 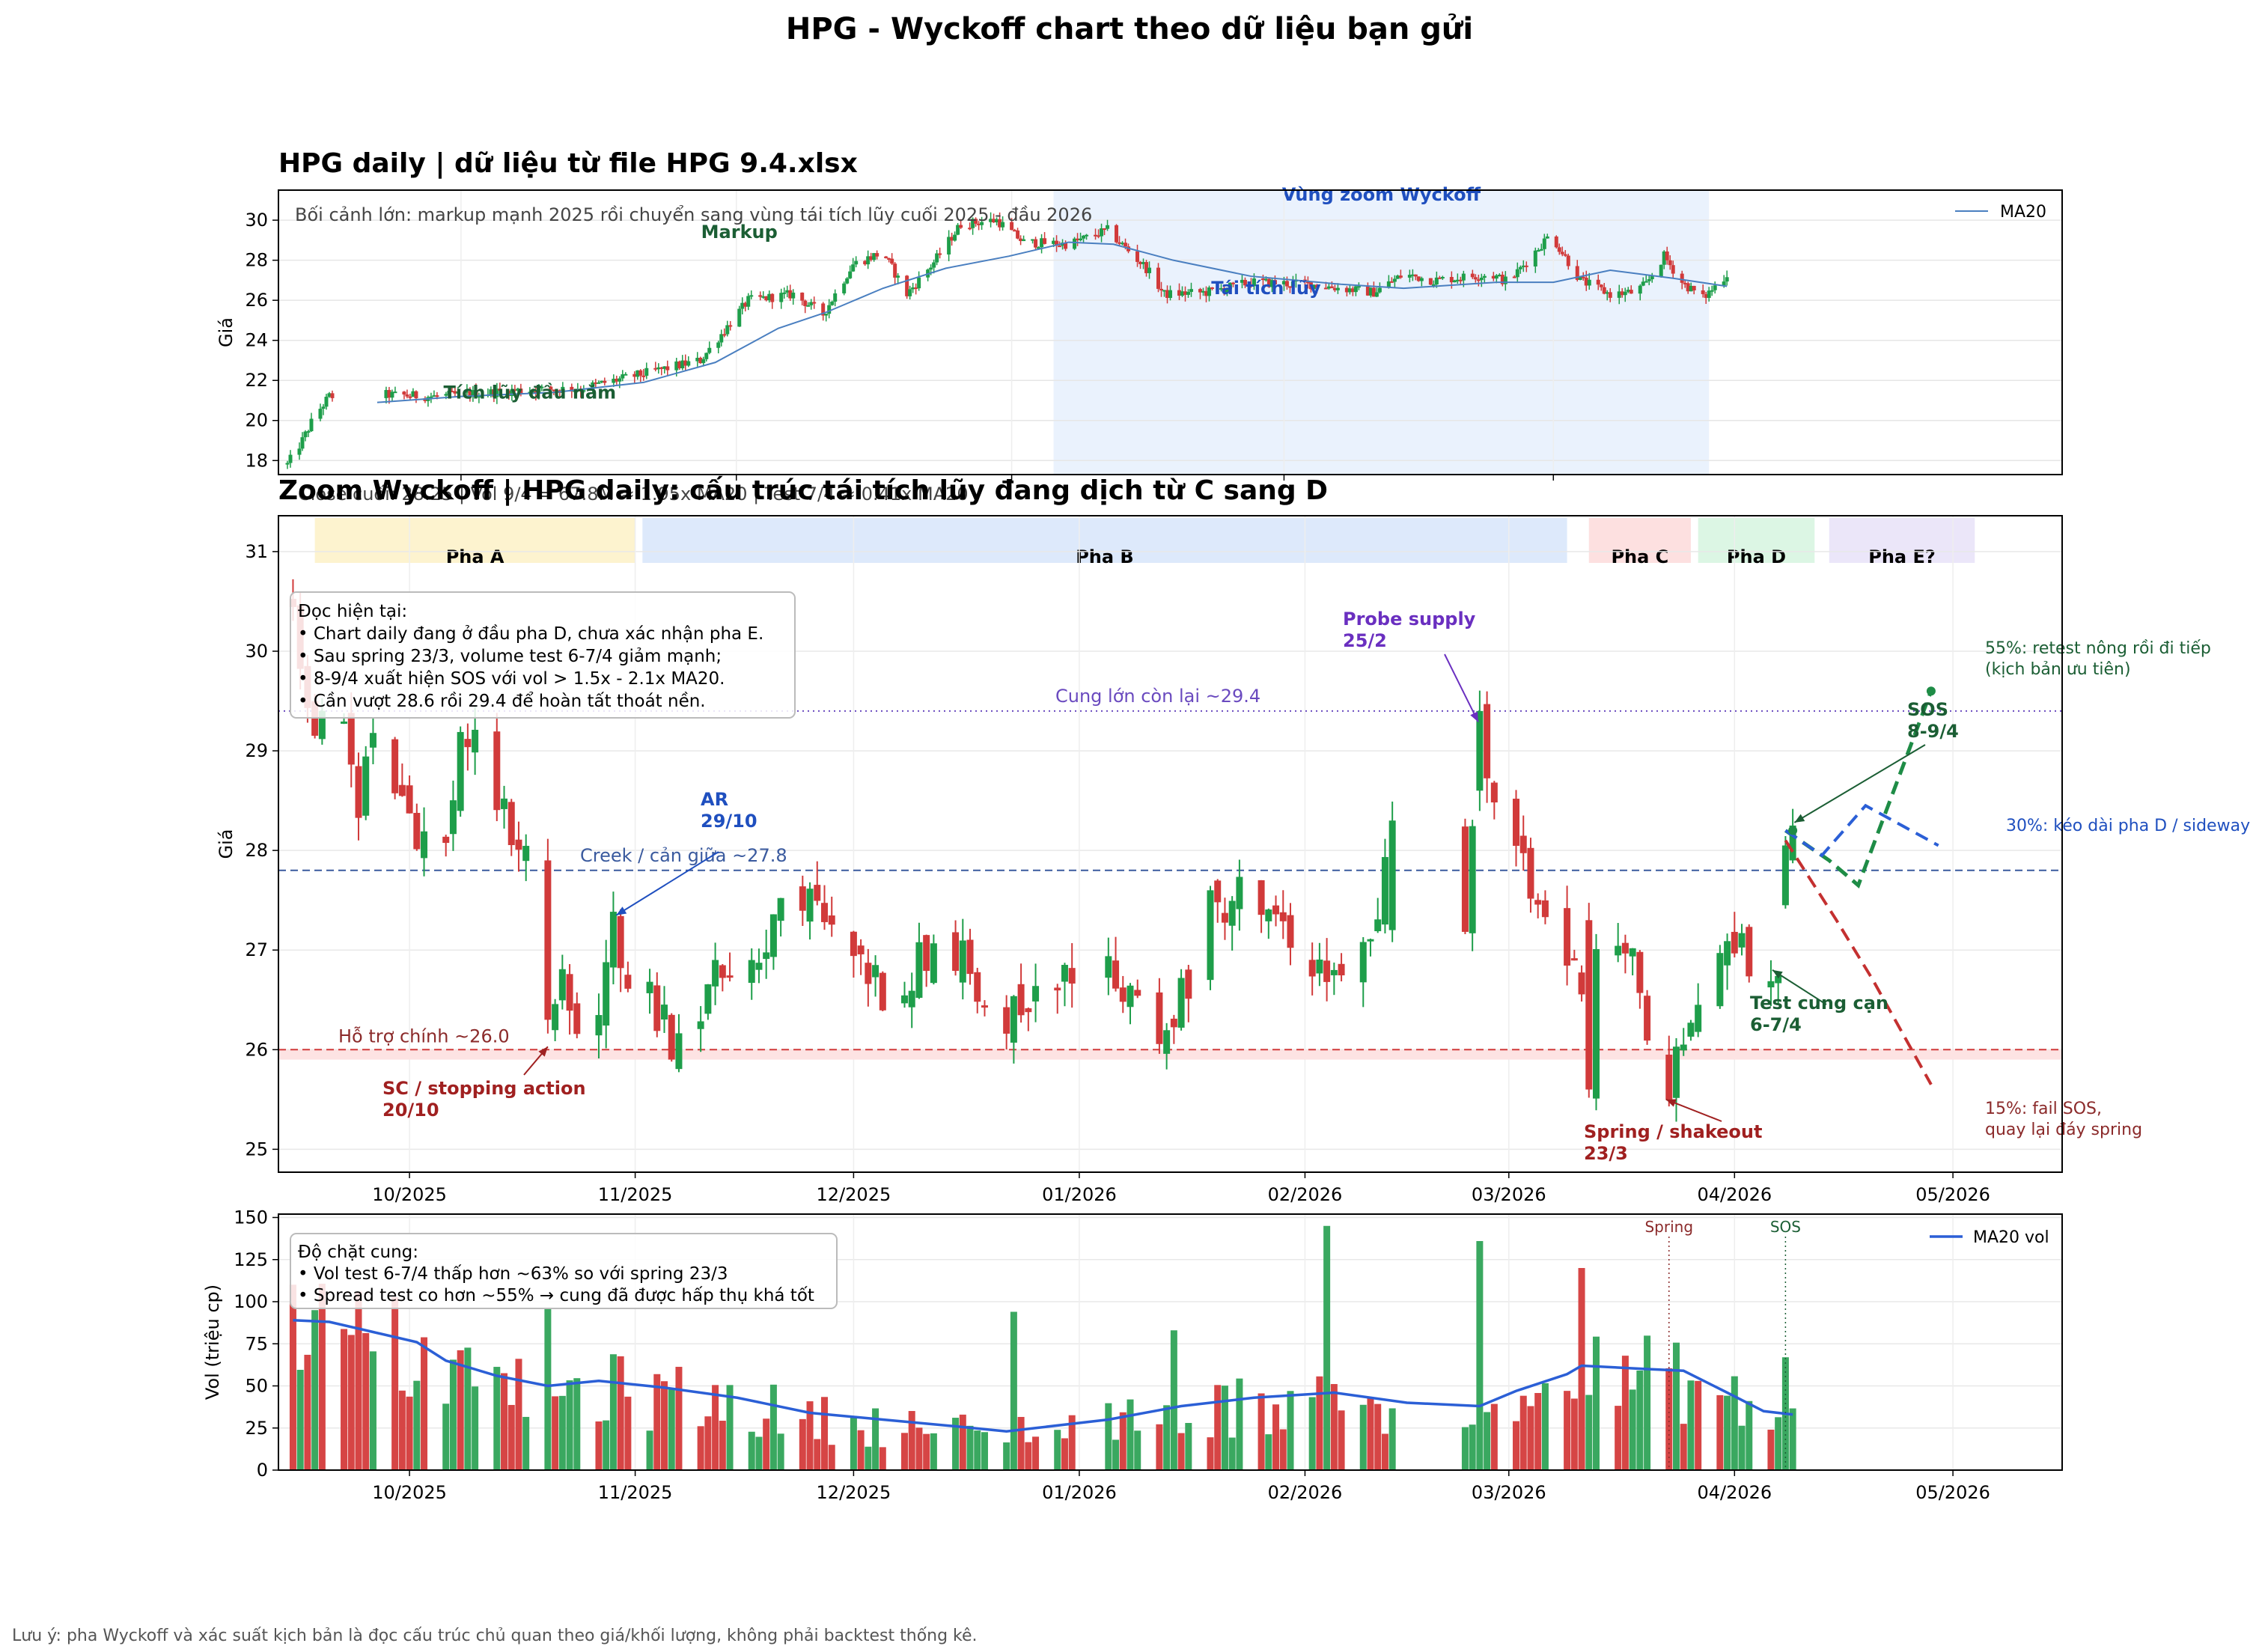 What do you see at coordinates (2043, 1109) in the screenshot?
I see `scenario-fail-label: 15%: fail SOS,` at bounding box center [2043, 1109].